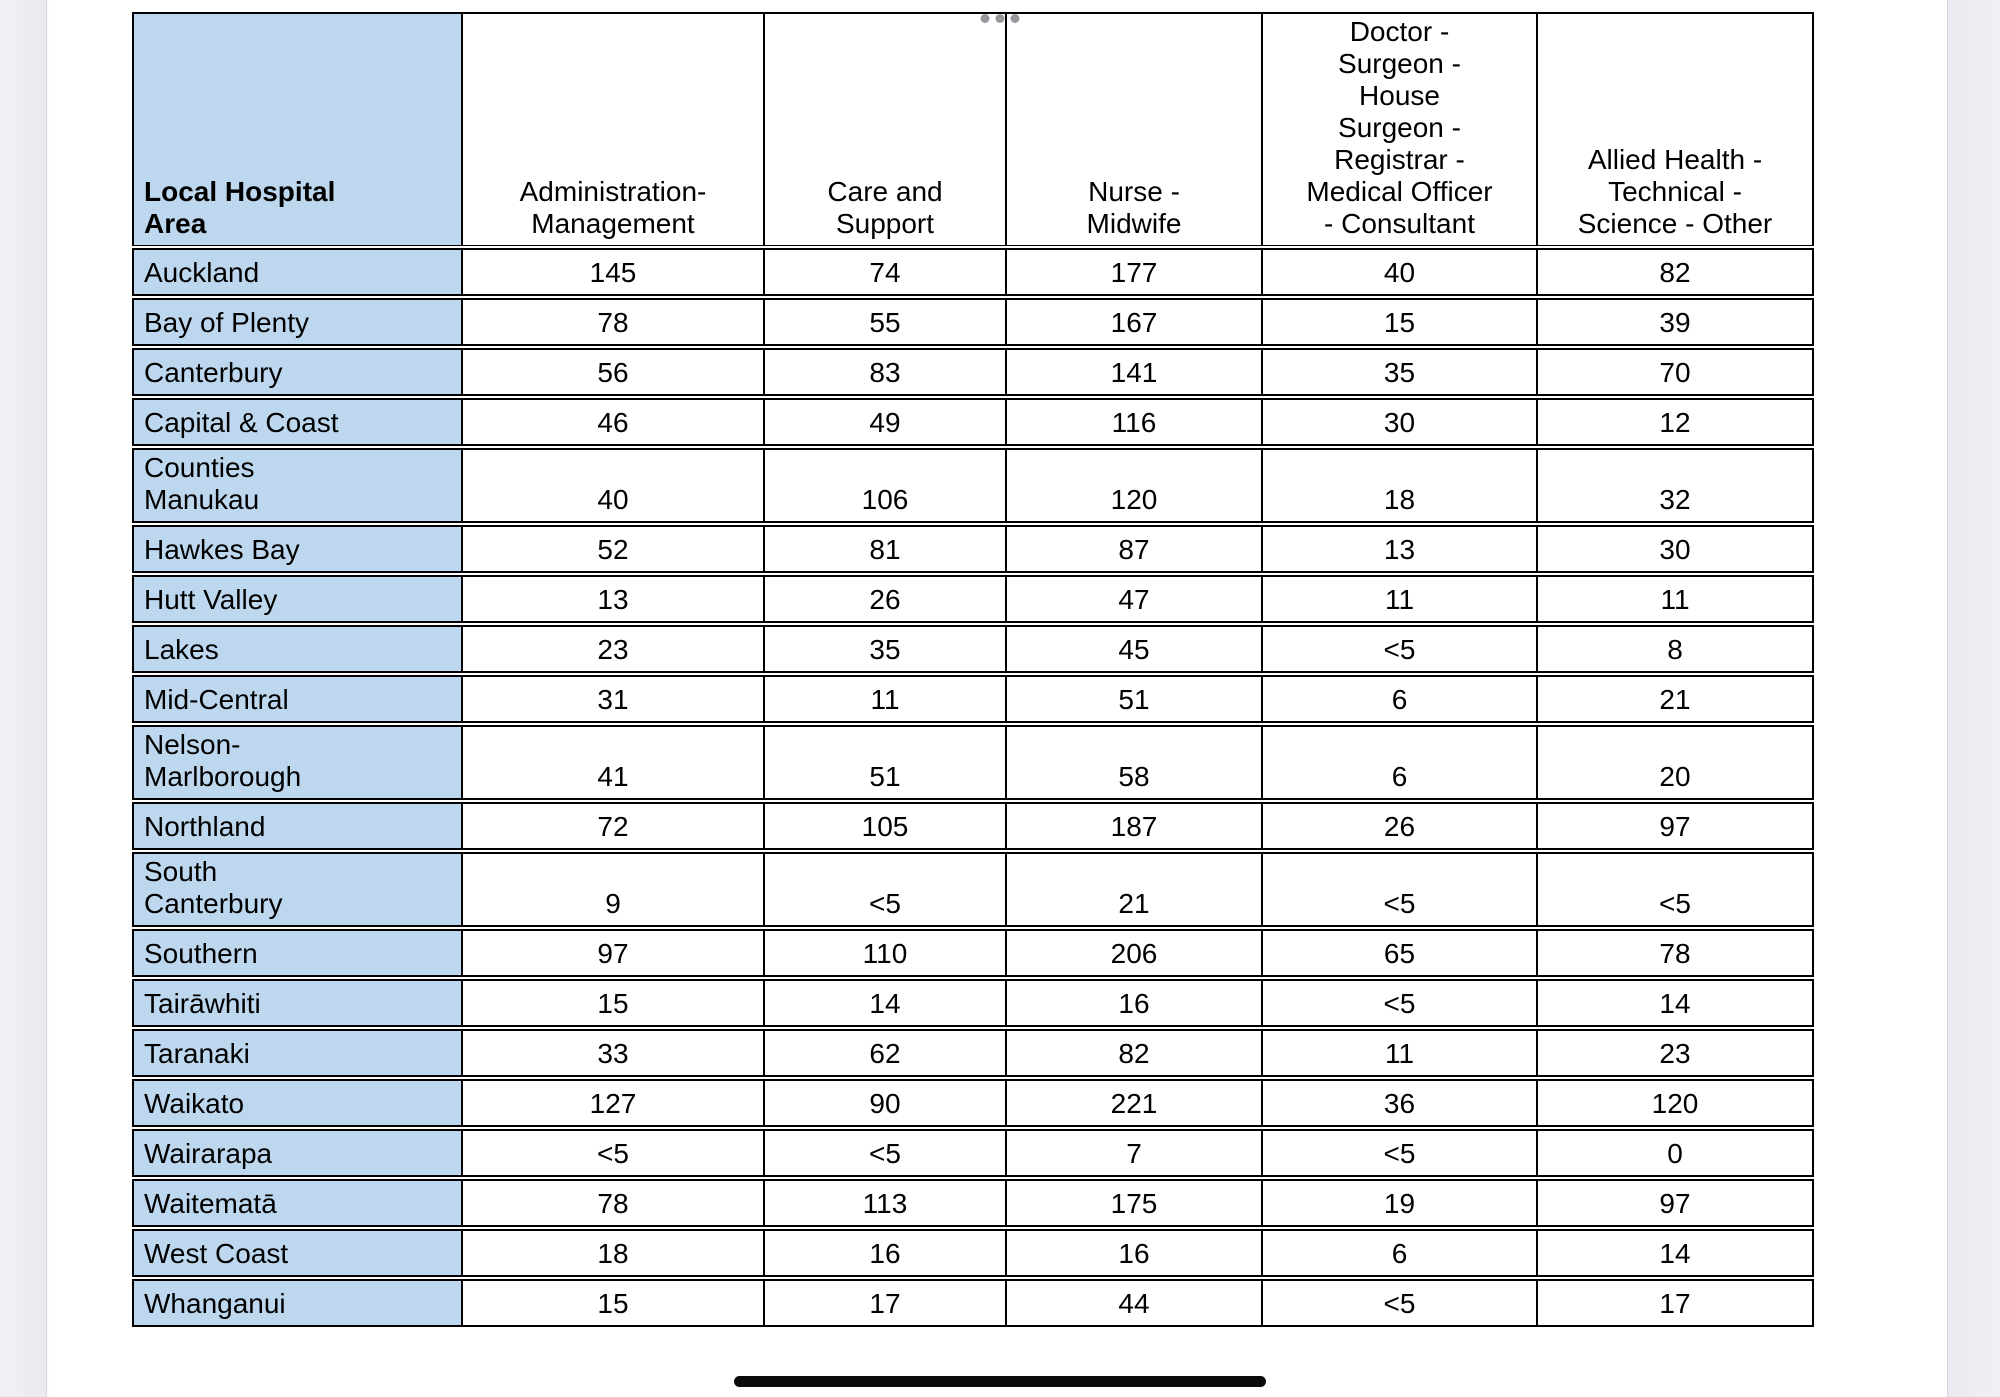 The height and width of the screenshot is (1397, 2000). What do you see at coordinates (885, 322) in the screenshot?
I see `value-cell-care-and-support: 55` at bounding box center [885, 322].